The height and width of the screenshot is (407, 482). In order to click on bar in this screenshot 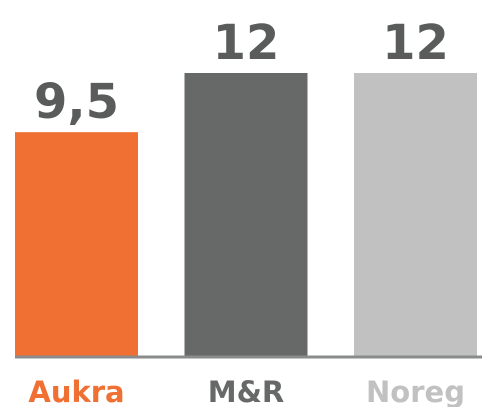, I will do `click(76, 244)`.